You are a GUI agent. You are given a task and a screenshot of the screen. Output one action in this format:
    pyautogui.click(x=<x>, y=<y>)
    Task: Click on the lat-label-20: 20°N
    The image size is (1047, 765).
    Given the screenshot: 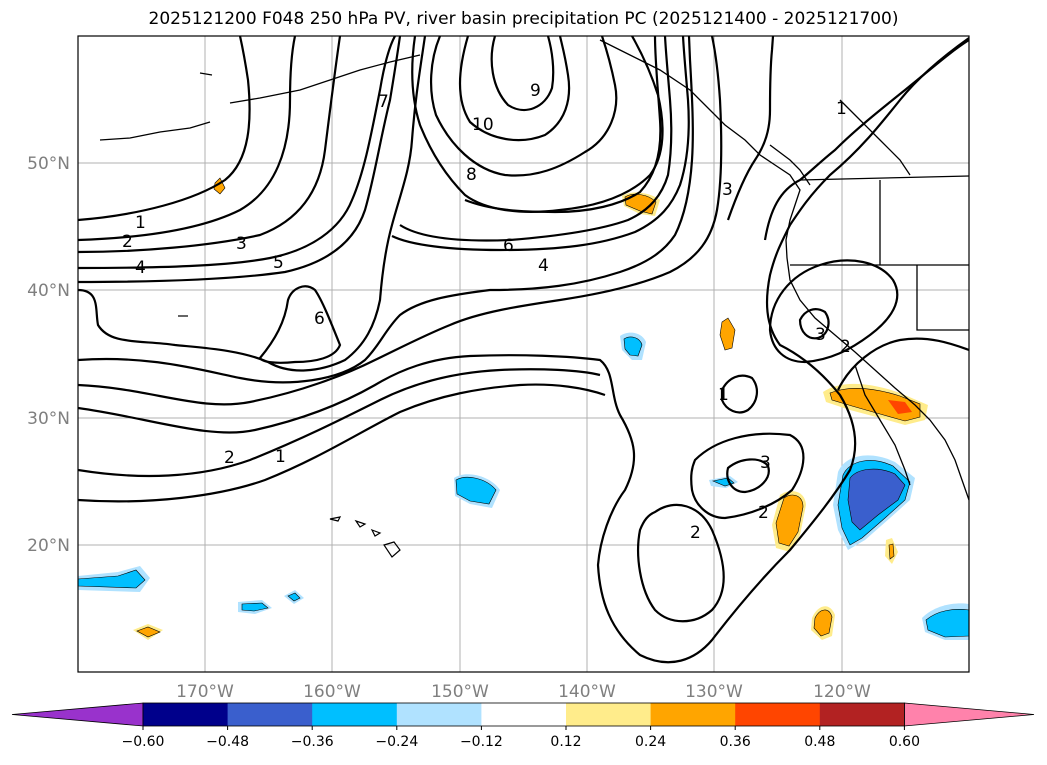 What is the action you would take?
    pyautogui.click(x=48, y=546)
    